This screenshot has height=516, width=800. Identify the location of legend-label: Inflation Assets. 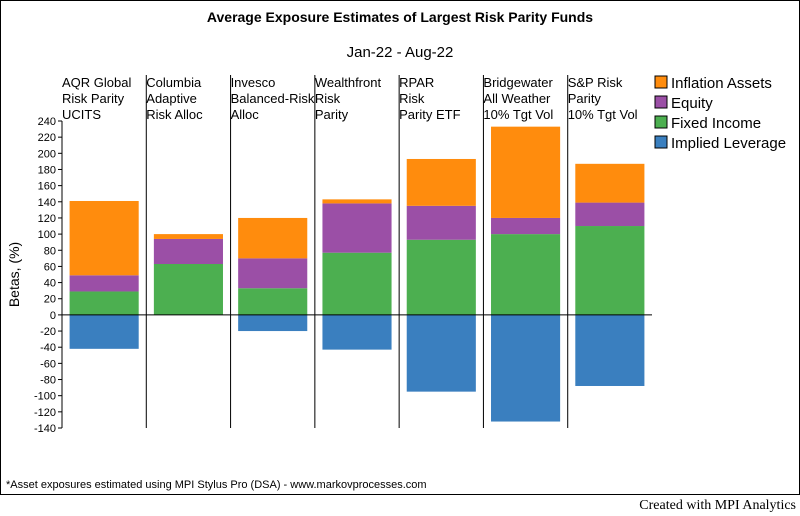
(721, 83).